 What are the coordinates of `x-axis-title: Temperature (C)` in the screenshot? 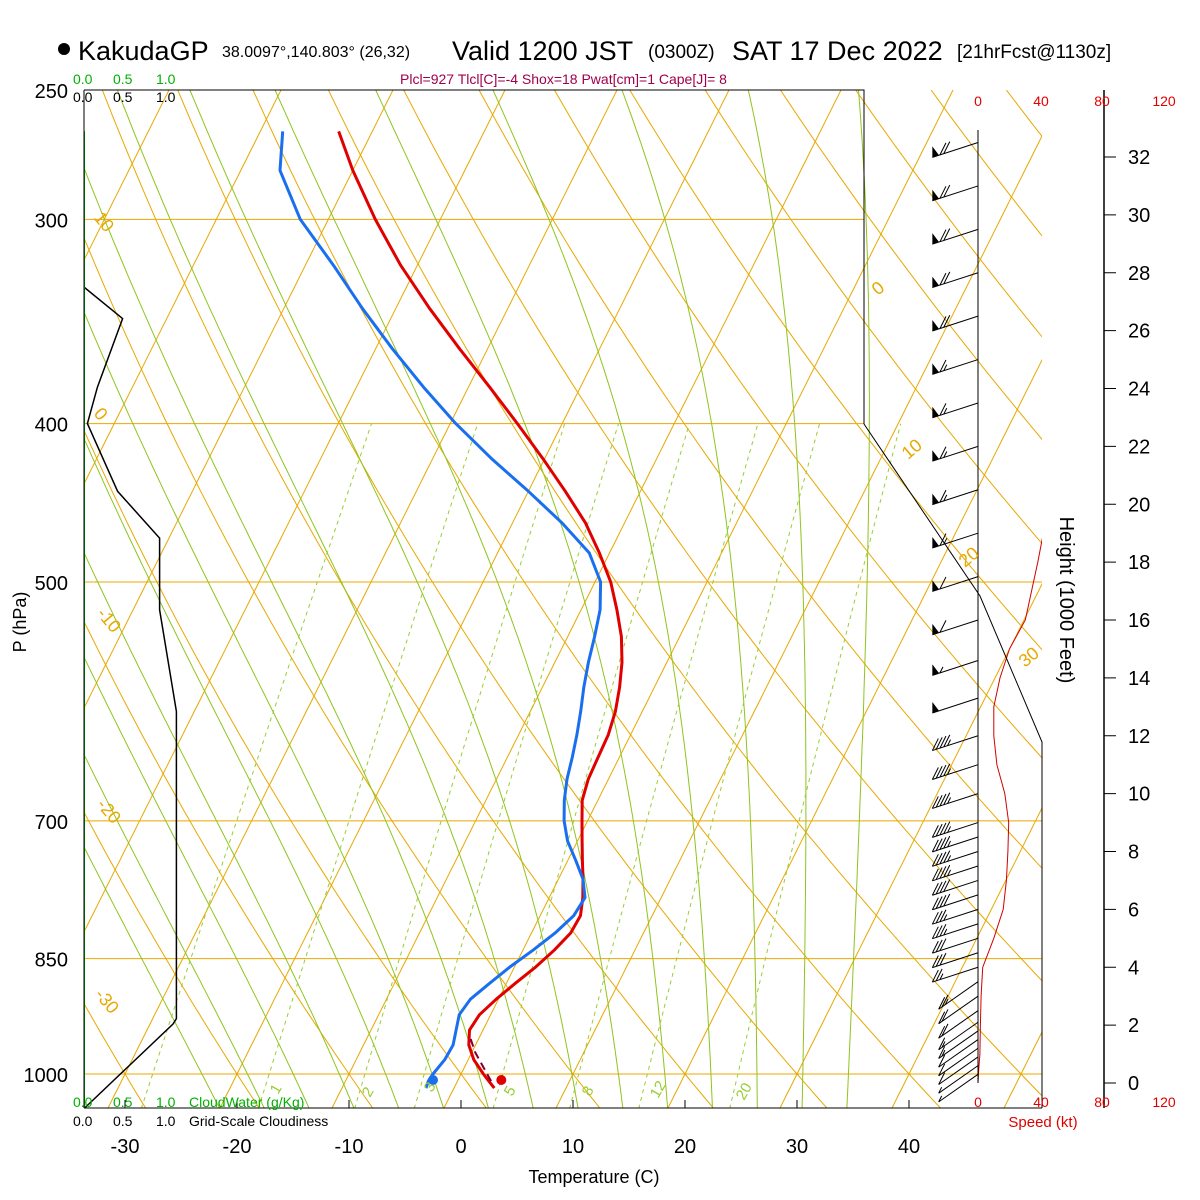 It's located at (593, 1177).